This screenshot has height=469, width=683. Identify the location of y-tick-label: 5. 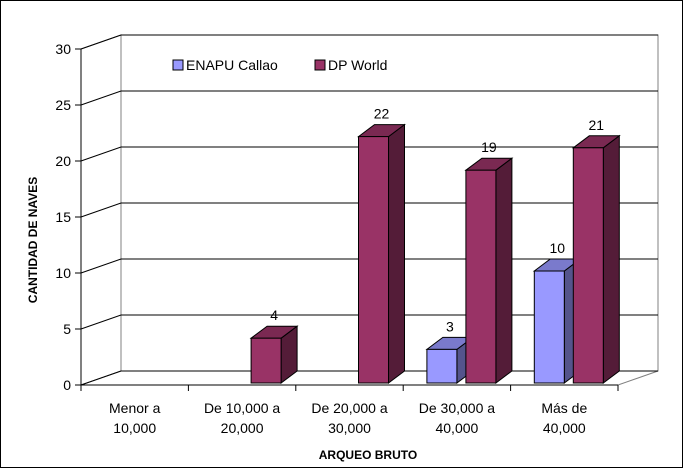
(67, 329).